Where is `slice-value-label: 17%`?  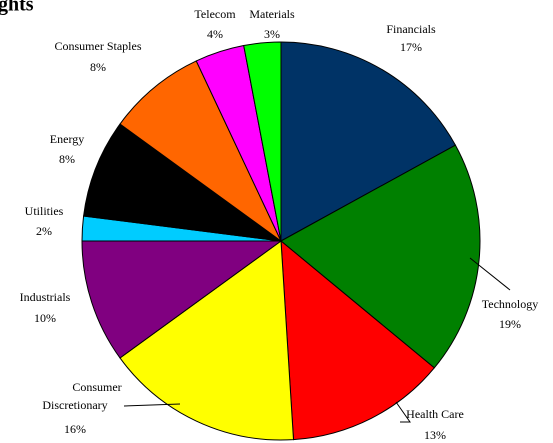 slice-value-label: 17% is located at coordinates (411, 47).